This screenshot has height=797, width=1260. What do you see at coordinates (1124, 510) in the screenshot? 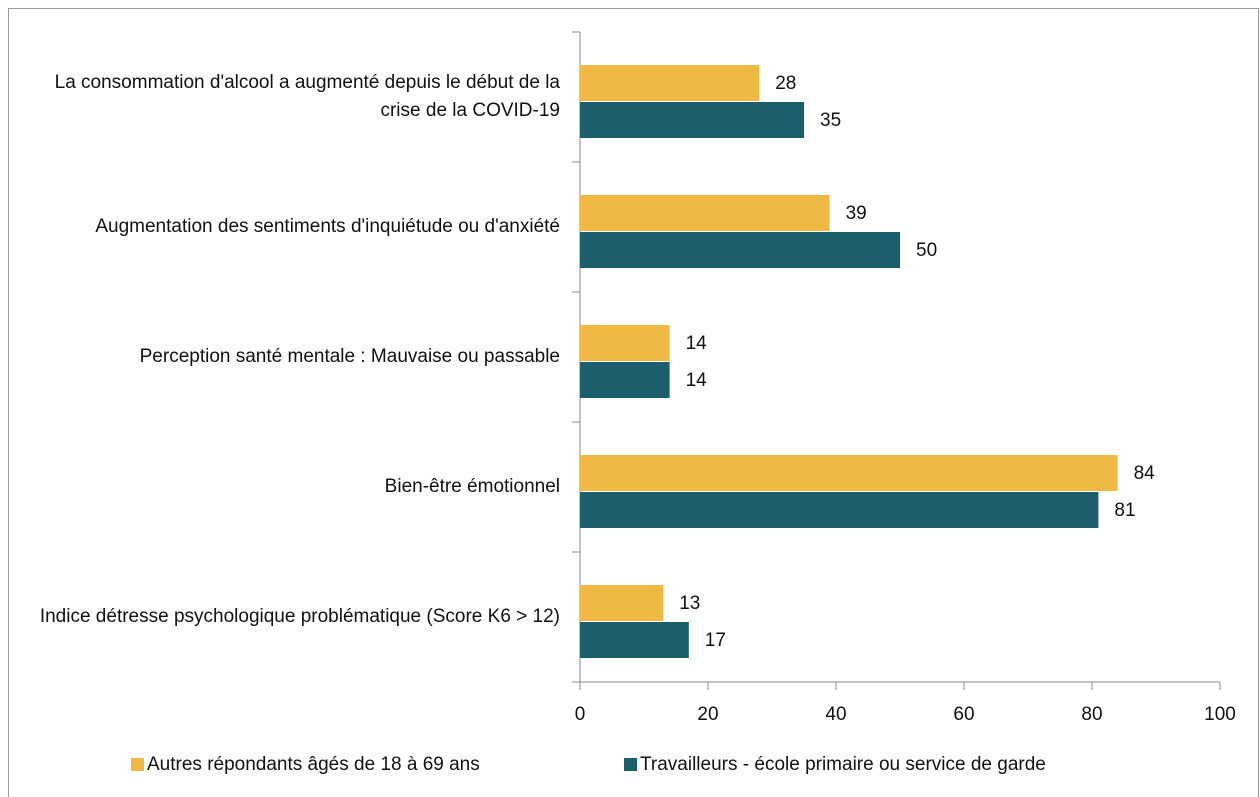
I see `value-label: 81` at bounding box center [1124, 510].